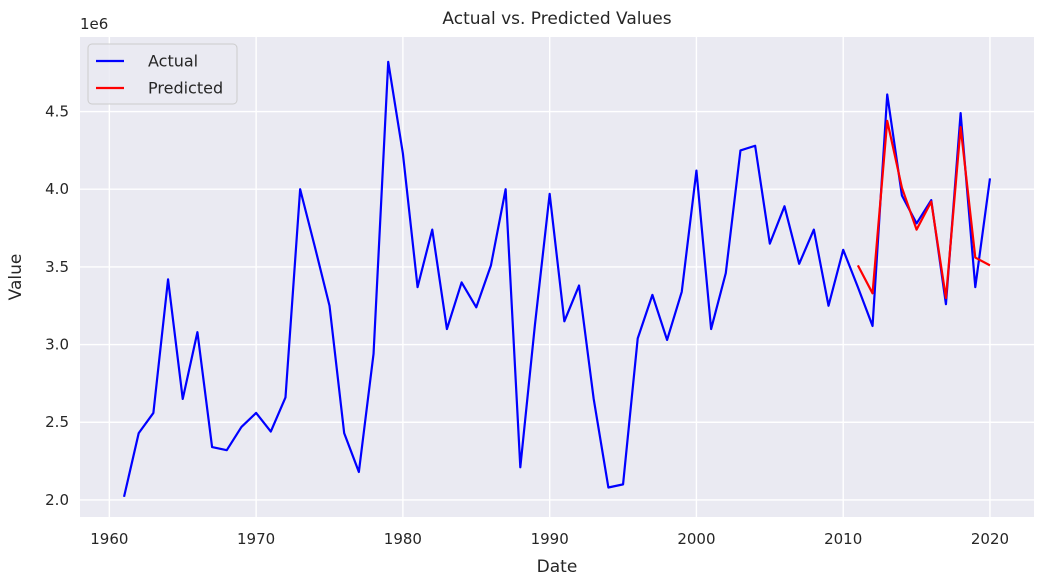 This screenshot has height=582, width=1053. What do you see at coordinates (185, 88) in the screenshot?
I see `legend-label-predicted: Predicted` at bounding box center [185, 88].